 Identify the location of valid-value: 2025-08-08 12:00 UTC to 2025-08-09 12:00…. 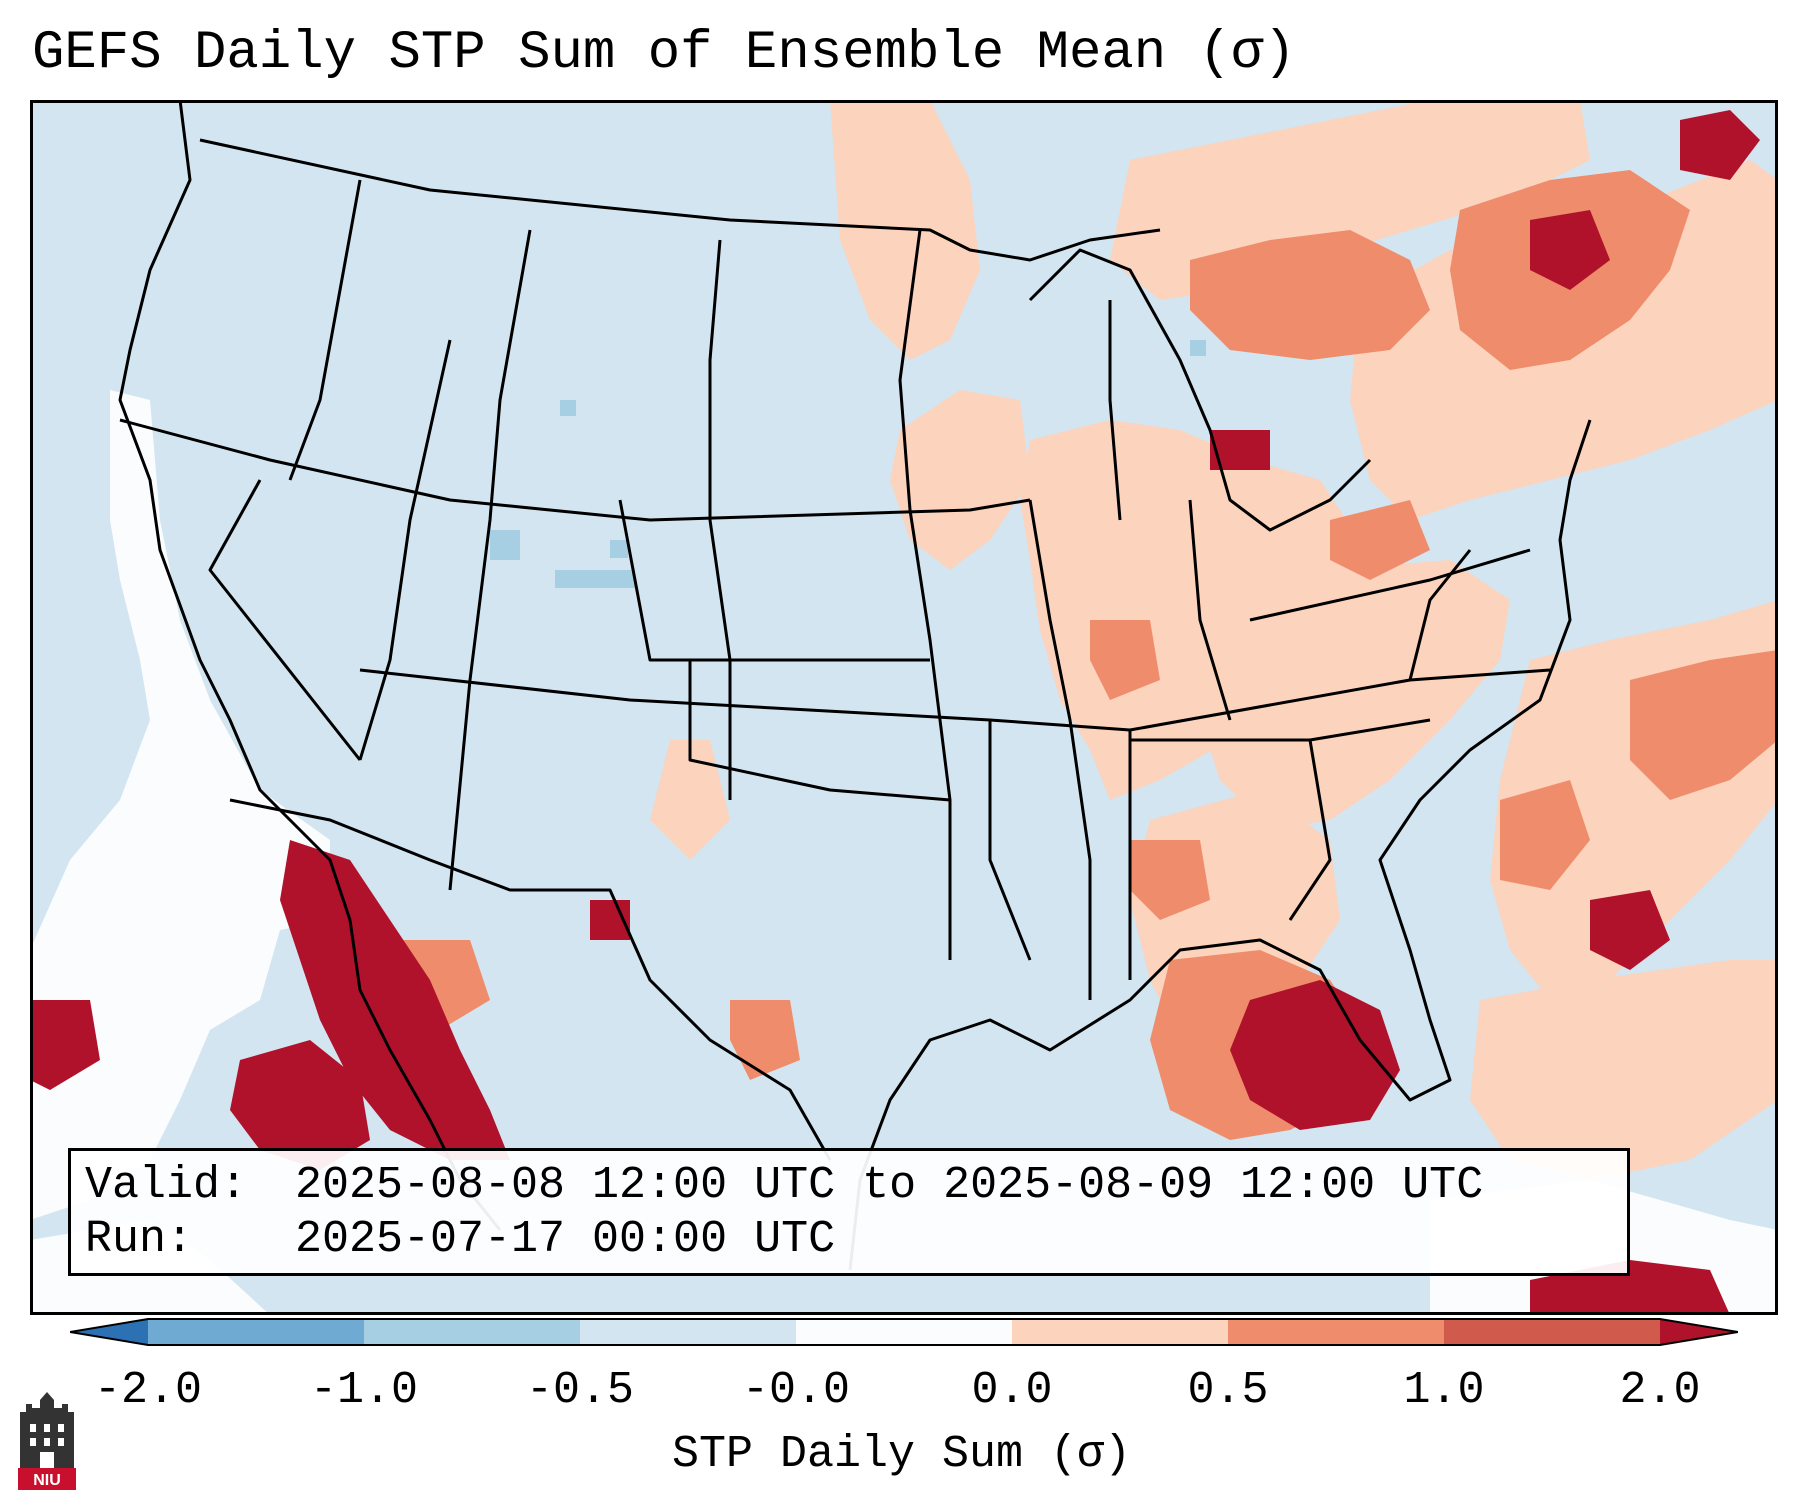
(889, 1185).